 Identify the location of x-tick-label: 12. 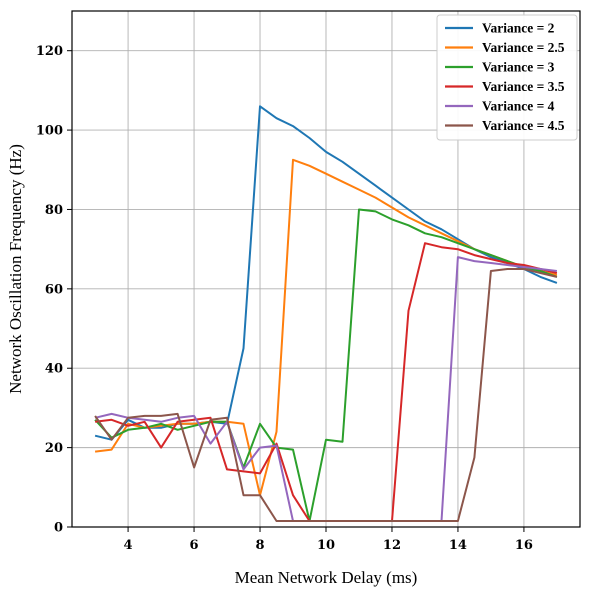
(392, 545).